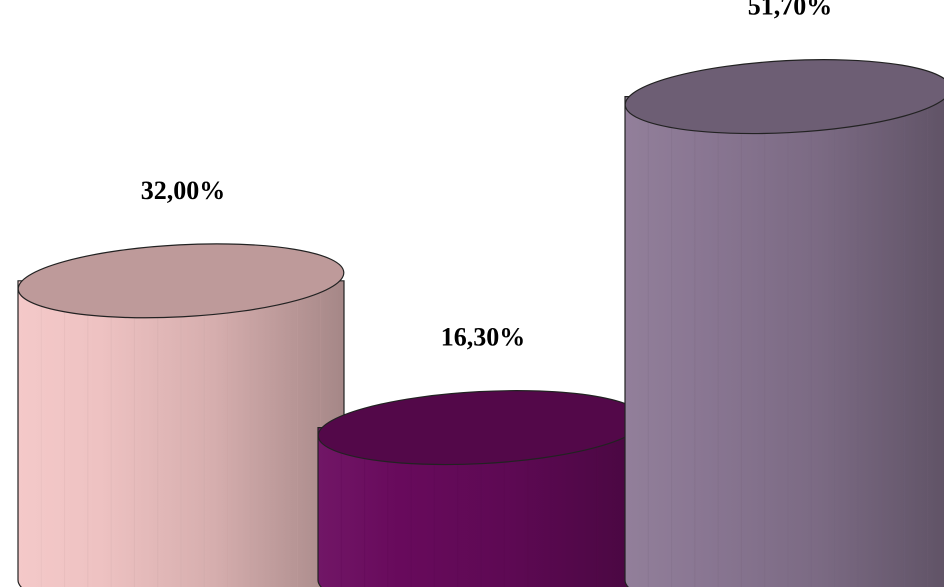  What do you see at coordinates (790, 10) in the screenshot?
I see `data-label-3: 51,70%` at bounding box center [790, 10].